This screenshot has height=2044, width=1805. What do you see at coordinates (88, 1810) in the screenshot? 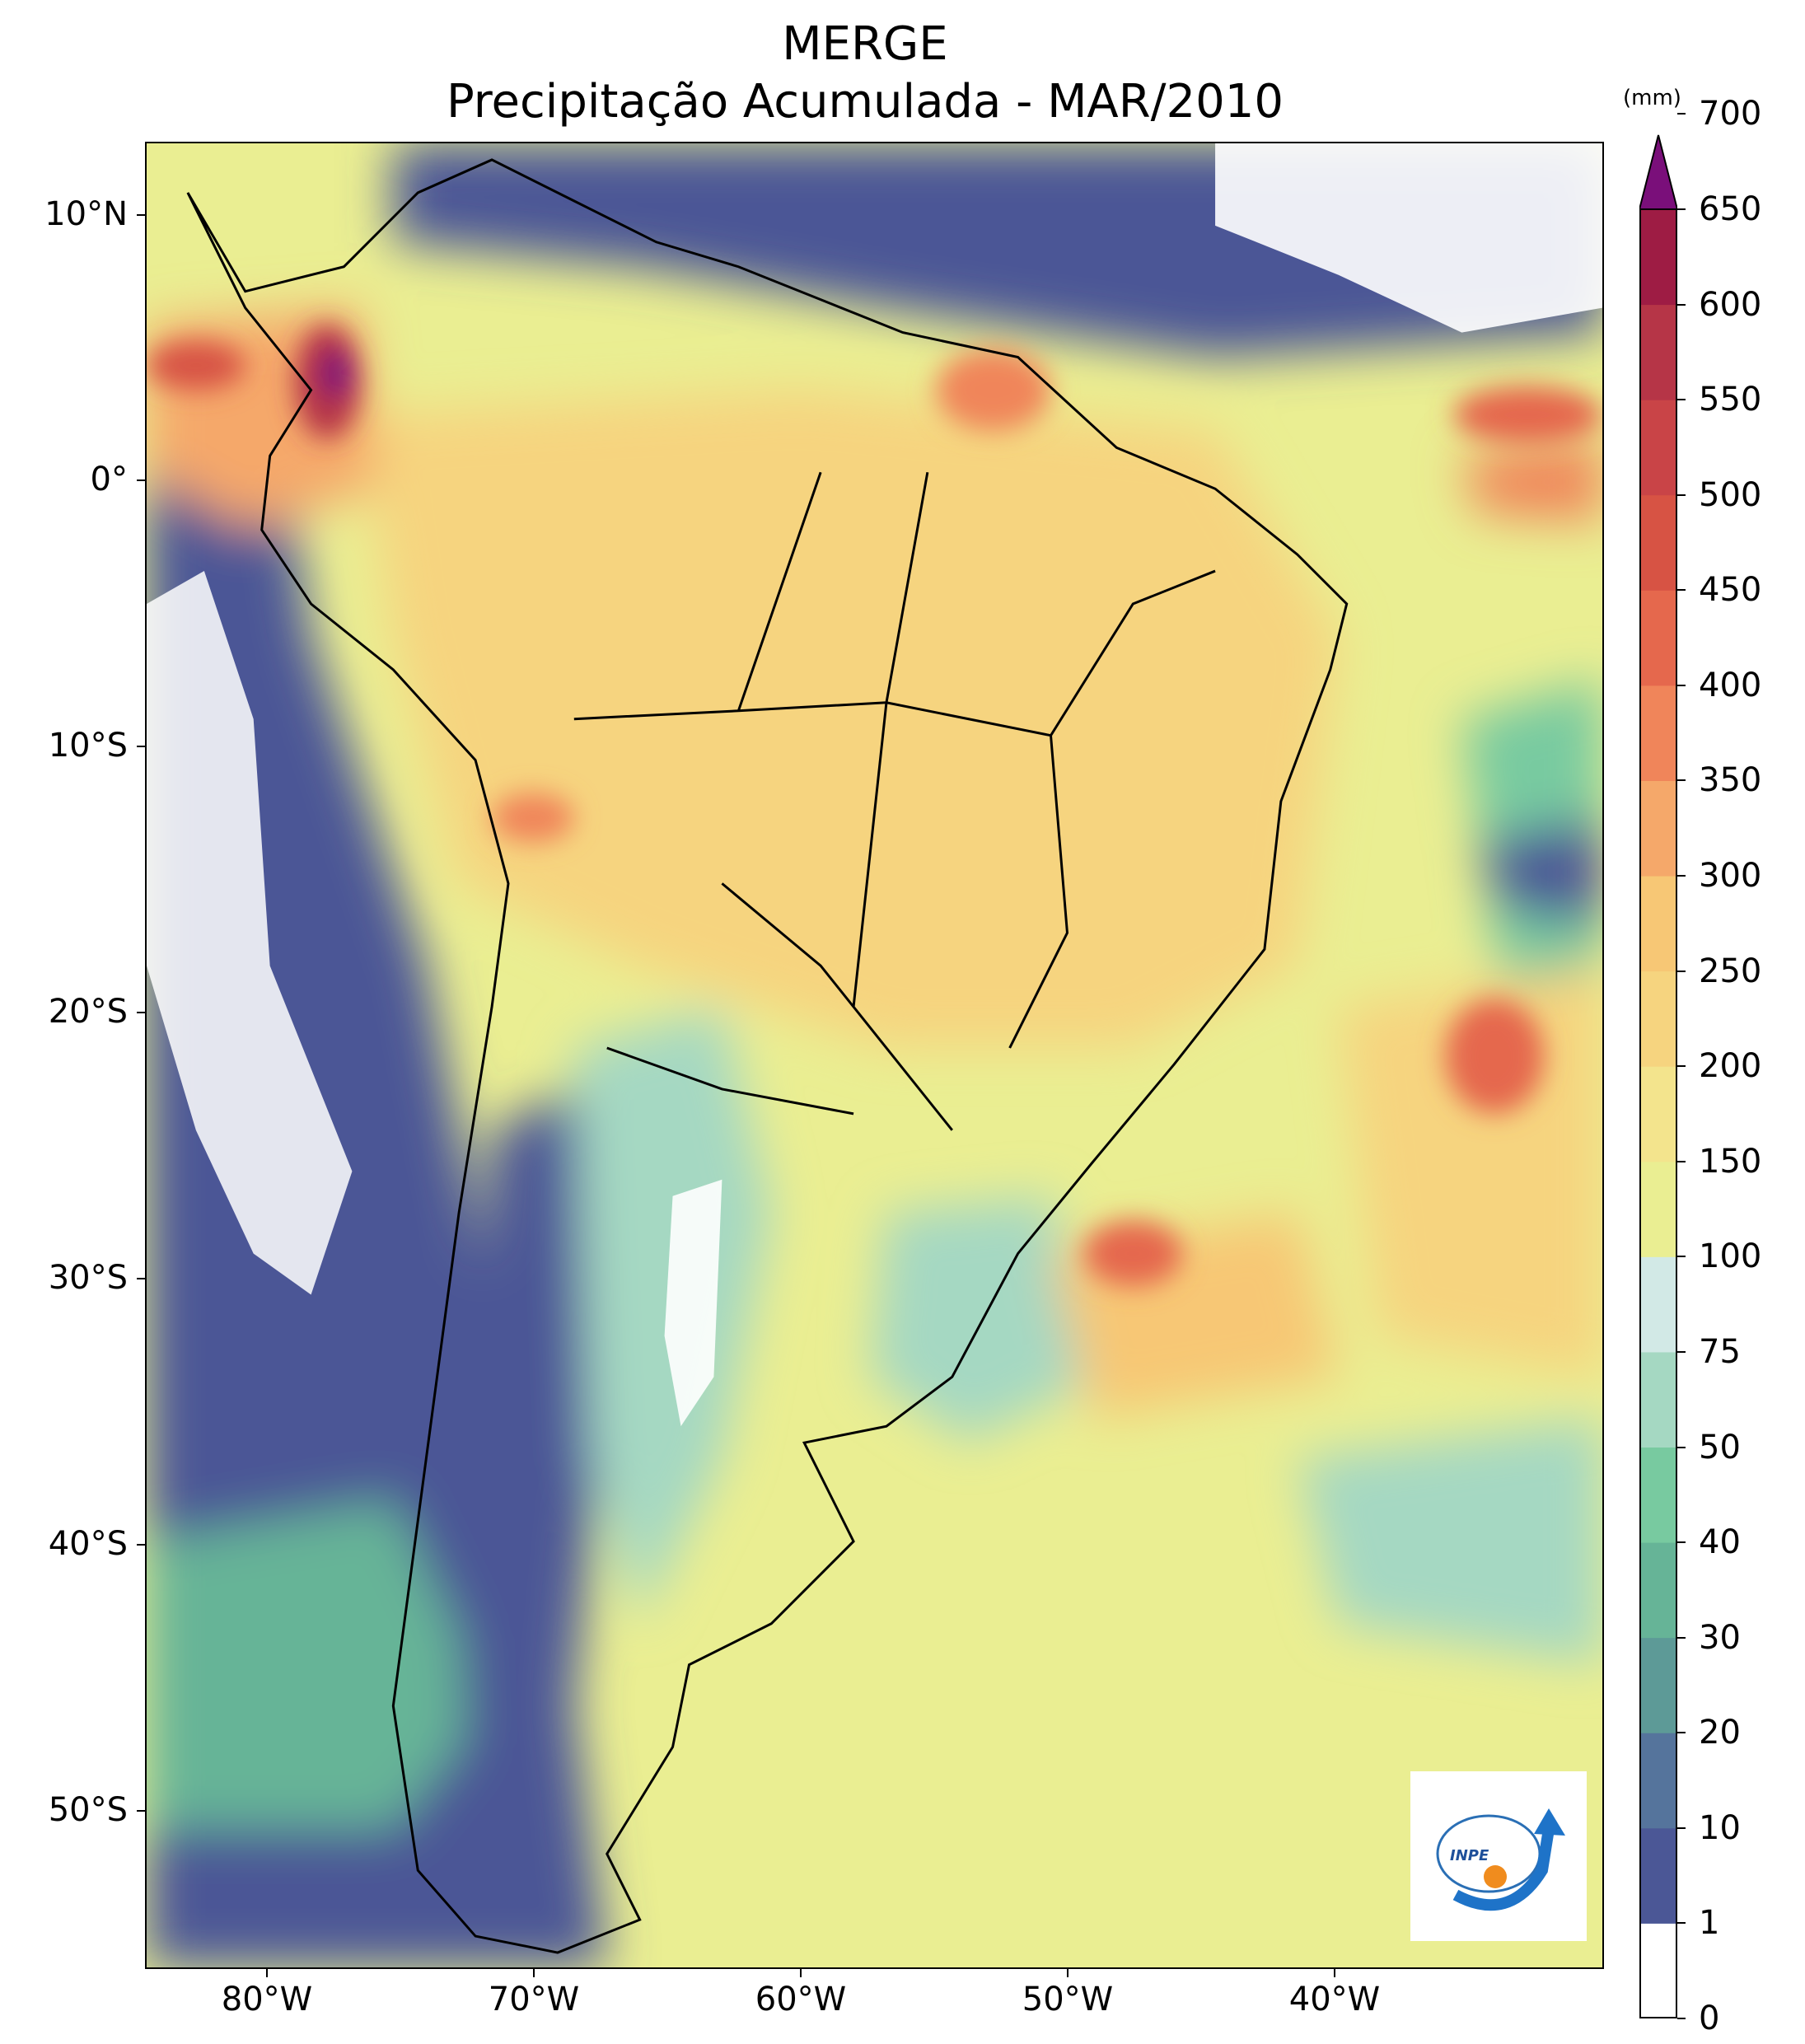
I see `lat-label-50s: 50°S` at bounding box center [88, 1810].